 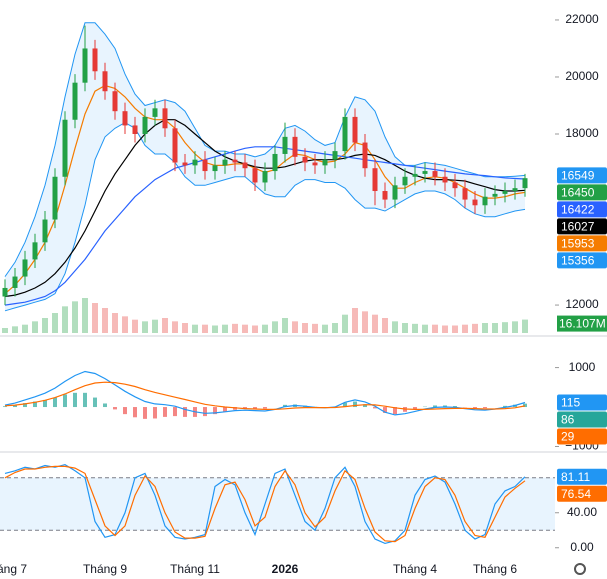 What do you see at coordinates (582, 304) in the screenshot?
I see `y-tick-label: 12000` at bounding box center [582, 304].